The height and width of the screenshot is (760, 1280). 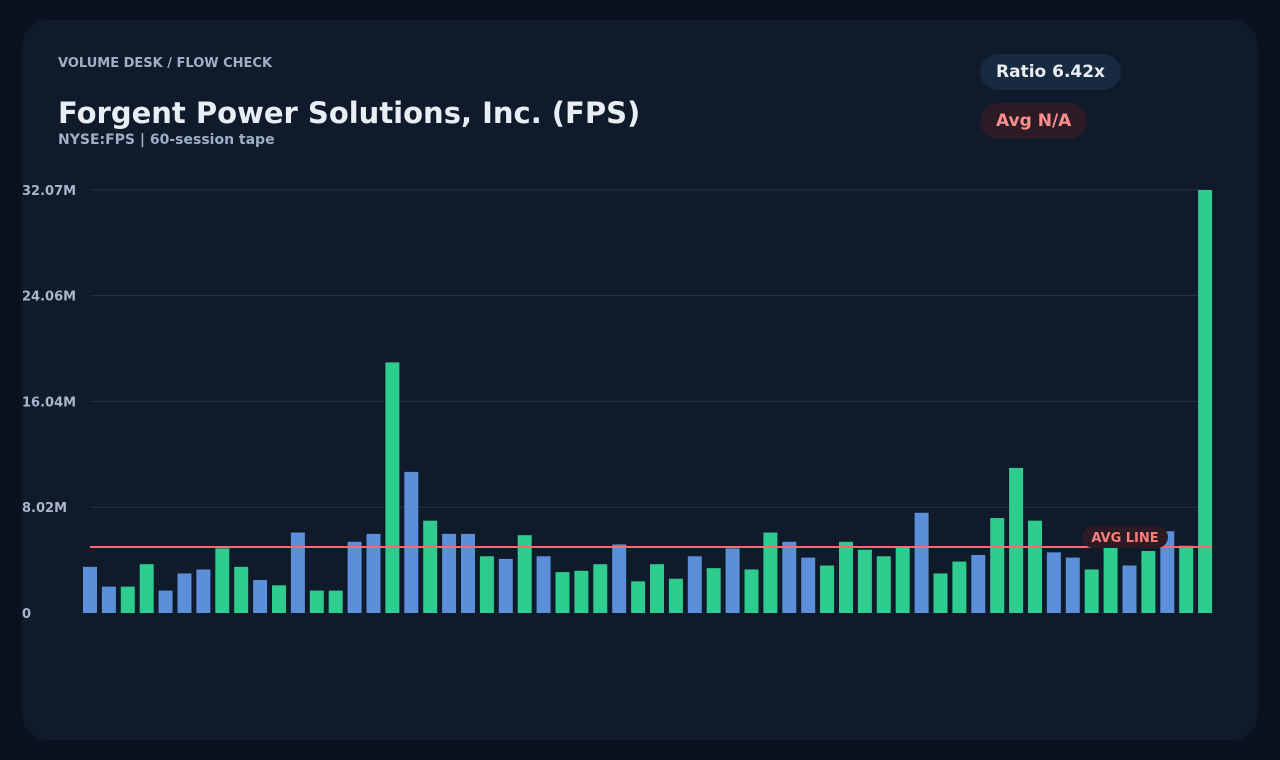 What do you see at coordinates (349, 113) in the screenshot?
I see `page-title: Forgent Power Solutions, Inc. (FPS)` at bounding box center [349, 113].